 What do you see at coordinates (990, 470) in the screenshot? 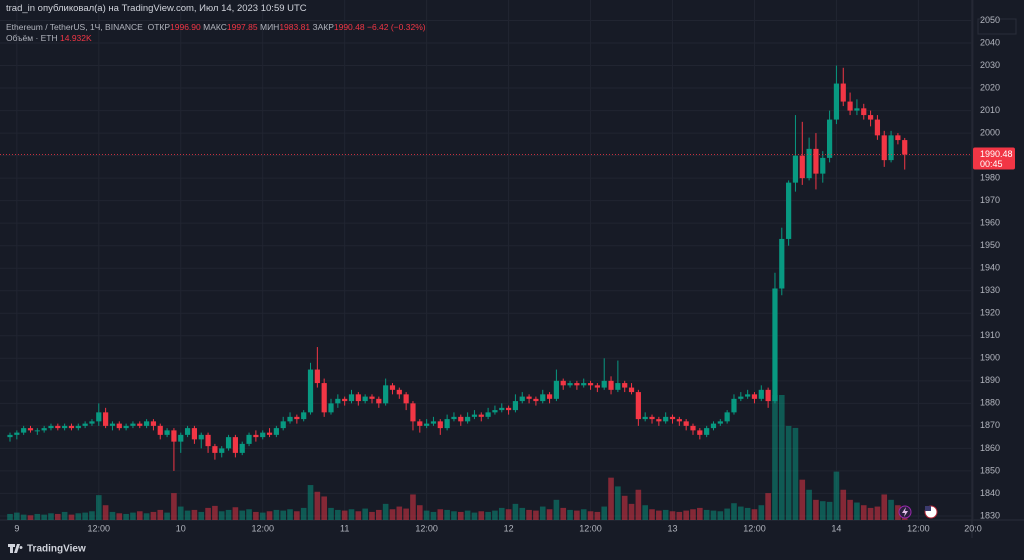
I see `y-tick-label: 1850` at bounding box center [990, 470].